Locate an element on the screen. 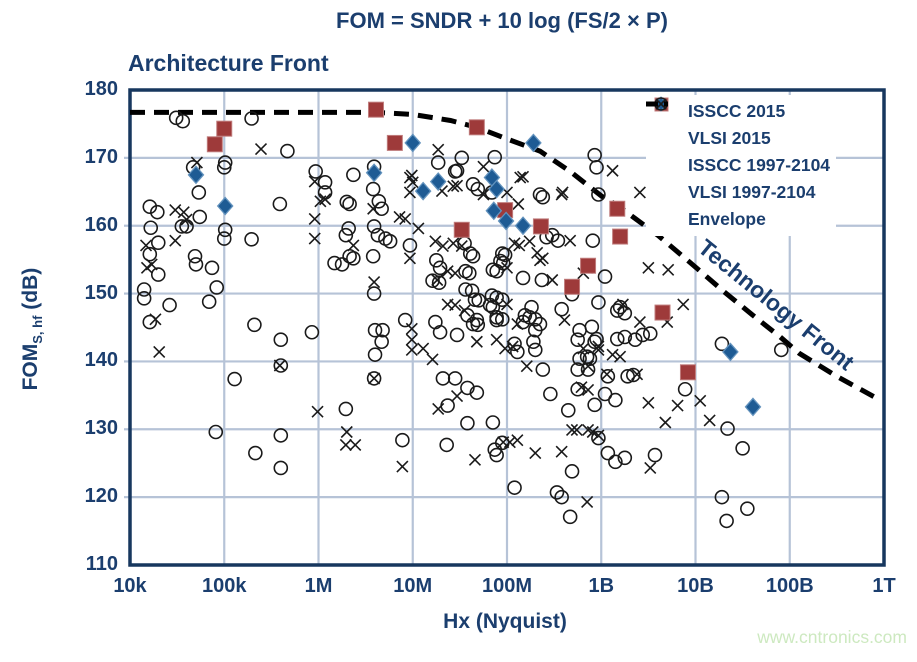 The image size is (917, 662). legend-item-vlsi-1997-2104: VLSI 1997-2104 is located at coordinates (739, 152).